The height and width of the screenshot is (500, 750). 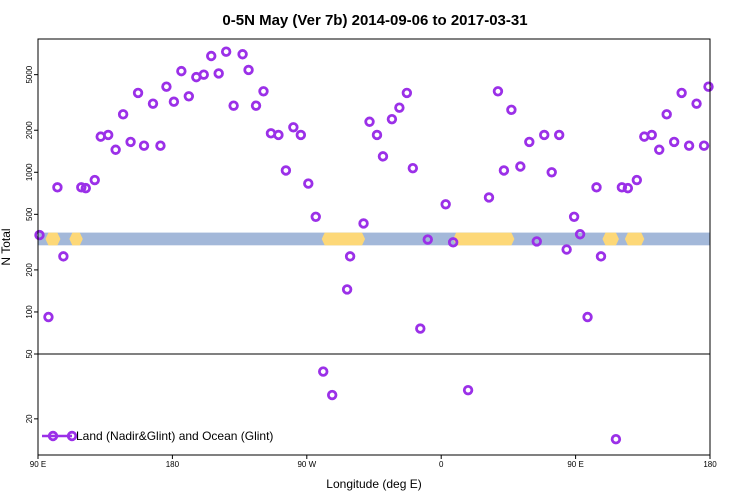 What do you see at coordinates (373, 484) in the screenshot?
I see `x-axis-label: Longitude (deg E)` at bounding box center [373, 484].